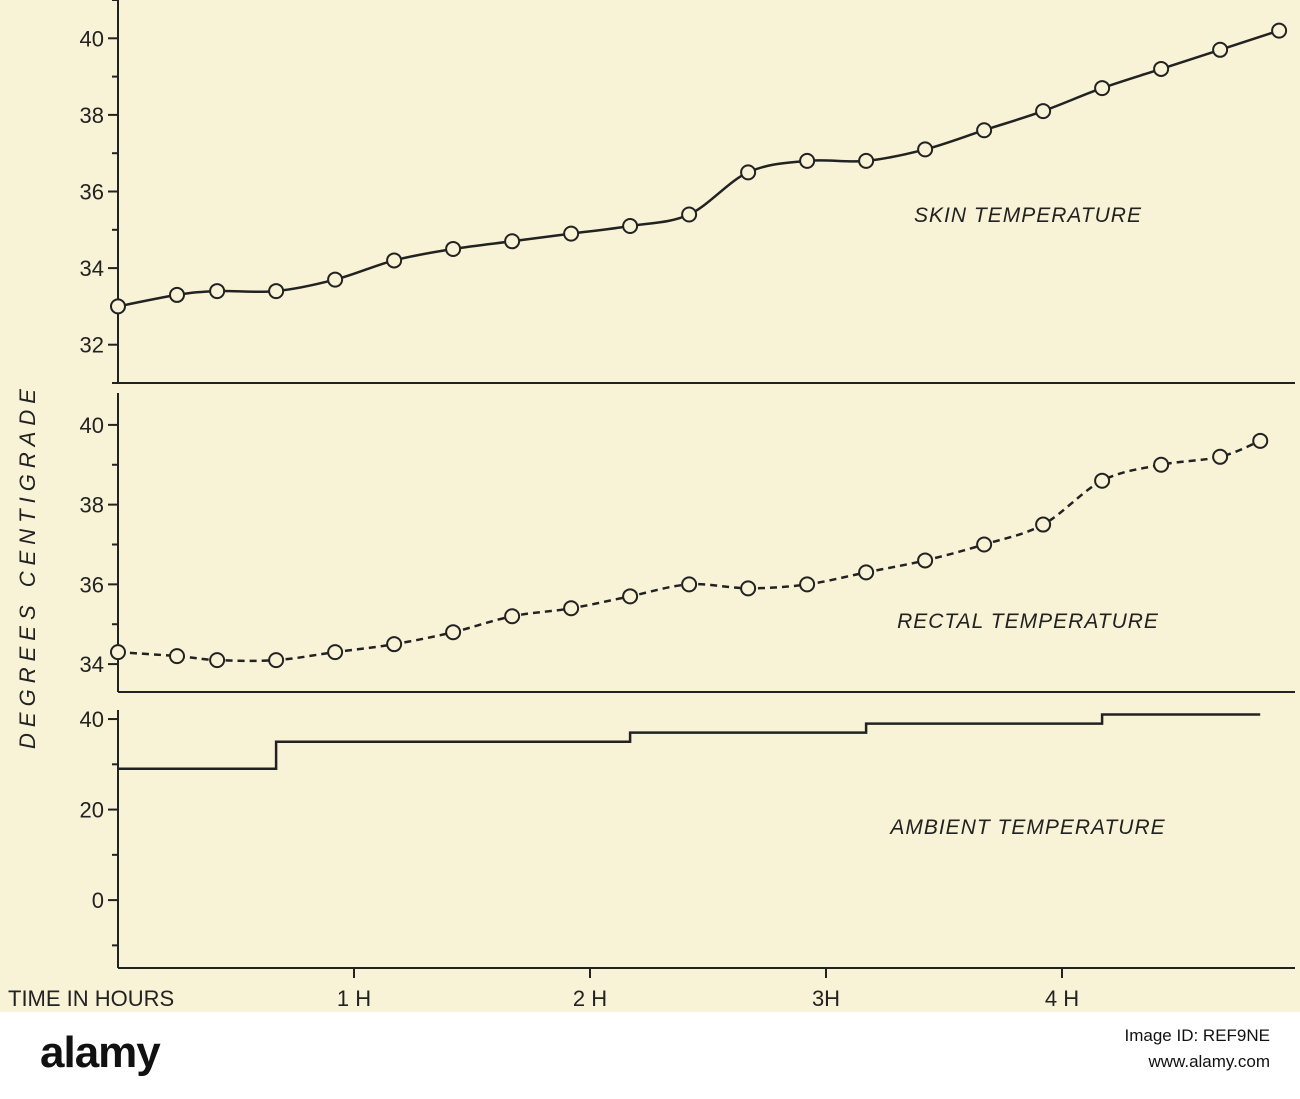 Image resolution: width=1300 pixels, height=1099 pixels. What do you see at coordinates (689, 742) in the screenshot?
I see `series-line` at bounding box center [689, 742].